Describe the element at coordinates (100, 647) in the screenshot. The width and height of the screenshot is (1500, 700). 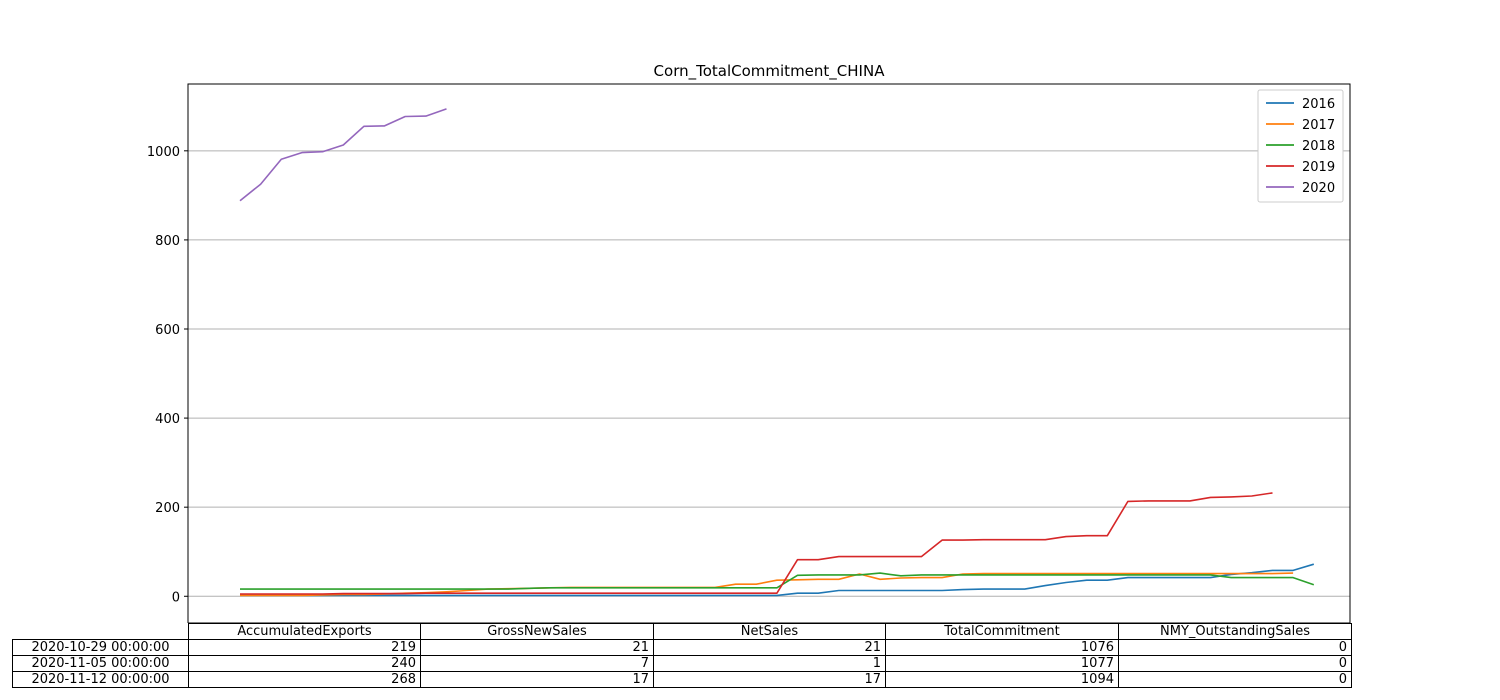
I see `row-label: 2020-10-29 00:00:00` at that location.